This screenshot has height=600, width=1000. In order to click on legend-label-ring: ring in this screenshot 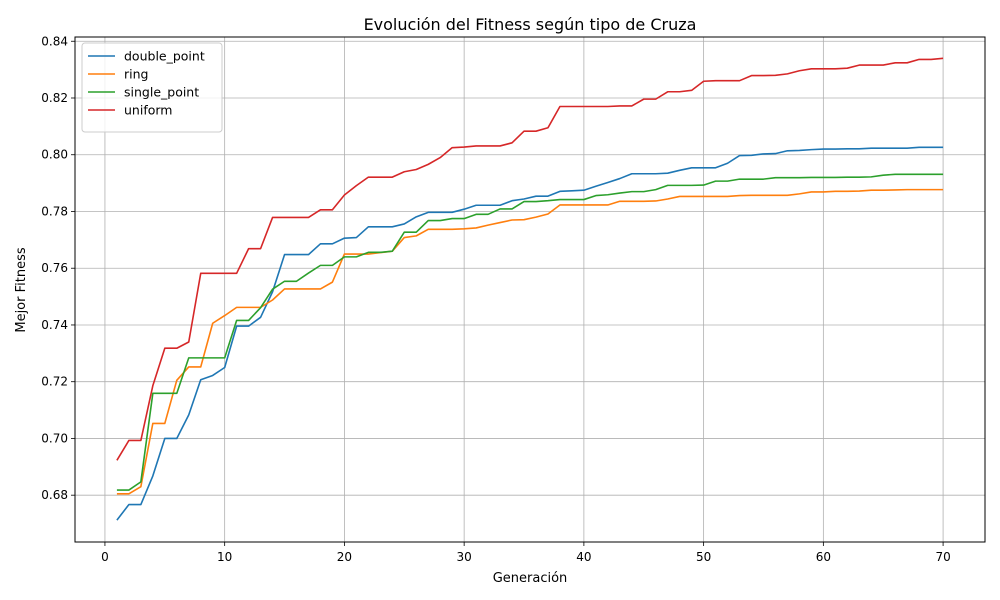, I will do `click(136, 74)`.